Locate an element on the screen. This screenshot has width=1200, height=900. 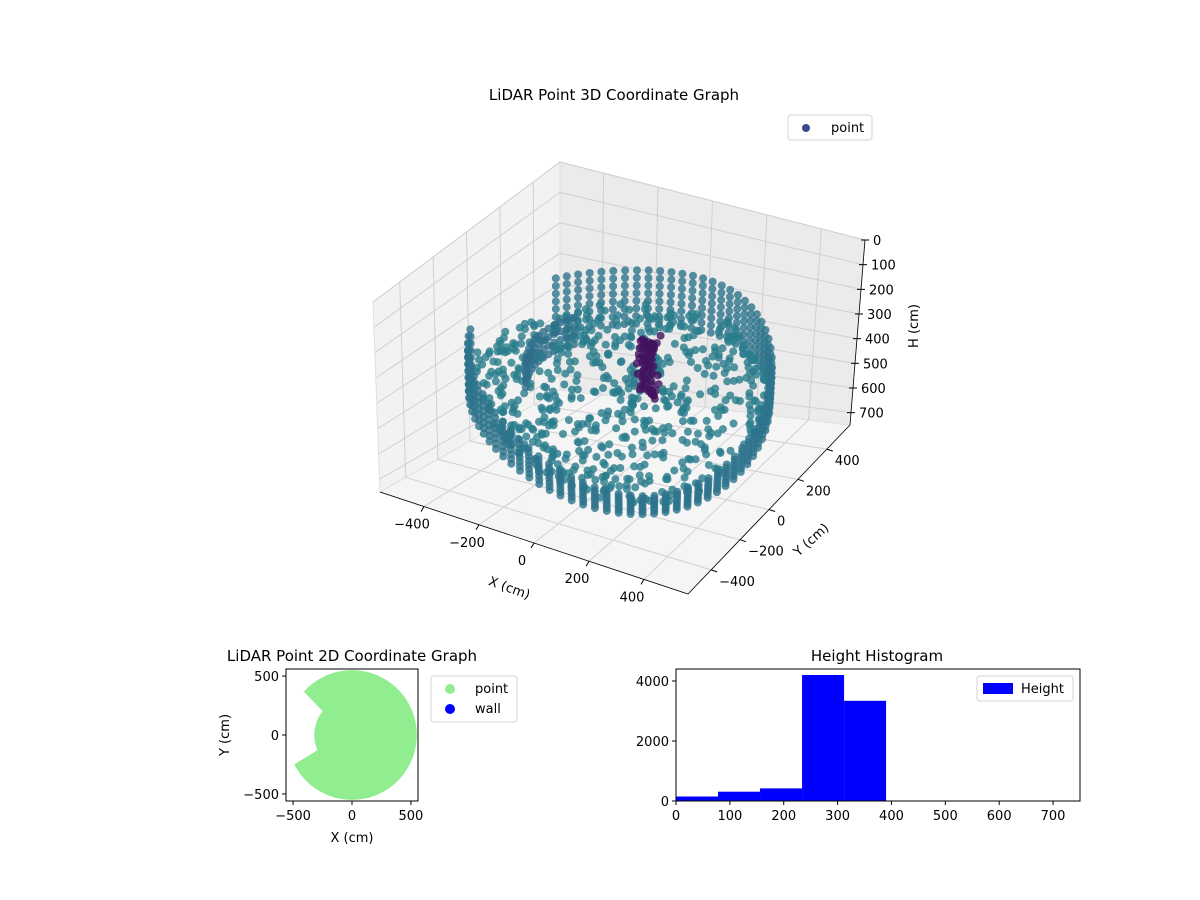
height-histogram-legend-label: Height is located at coordinates (1042, 689).